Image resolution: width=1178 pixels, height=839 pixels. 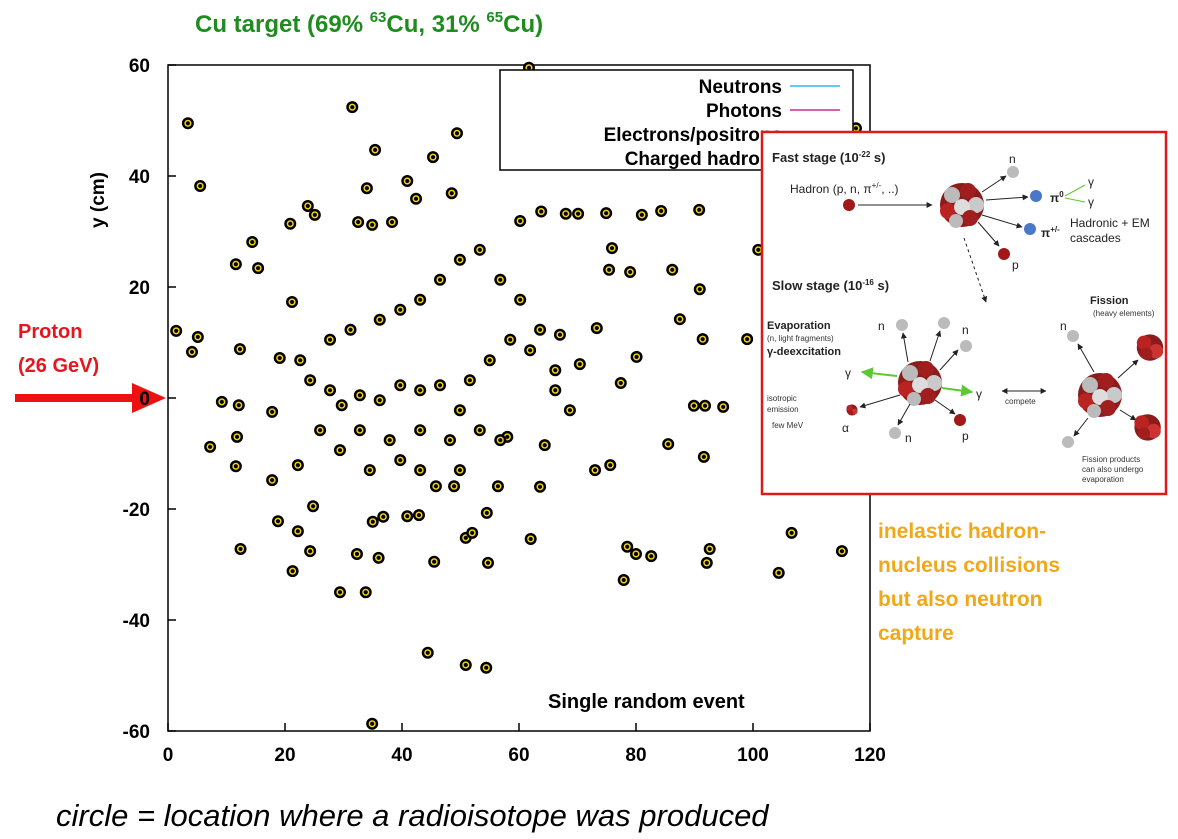 I want to click on gamma-arrow, so click(x=879, y=373).